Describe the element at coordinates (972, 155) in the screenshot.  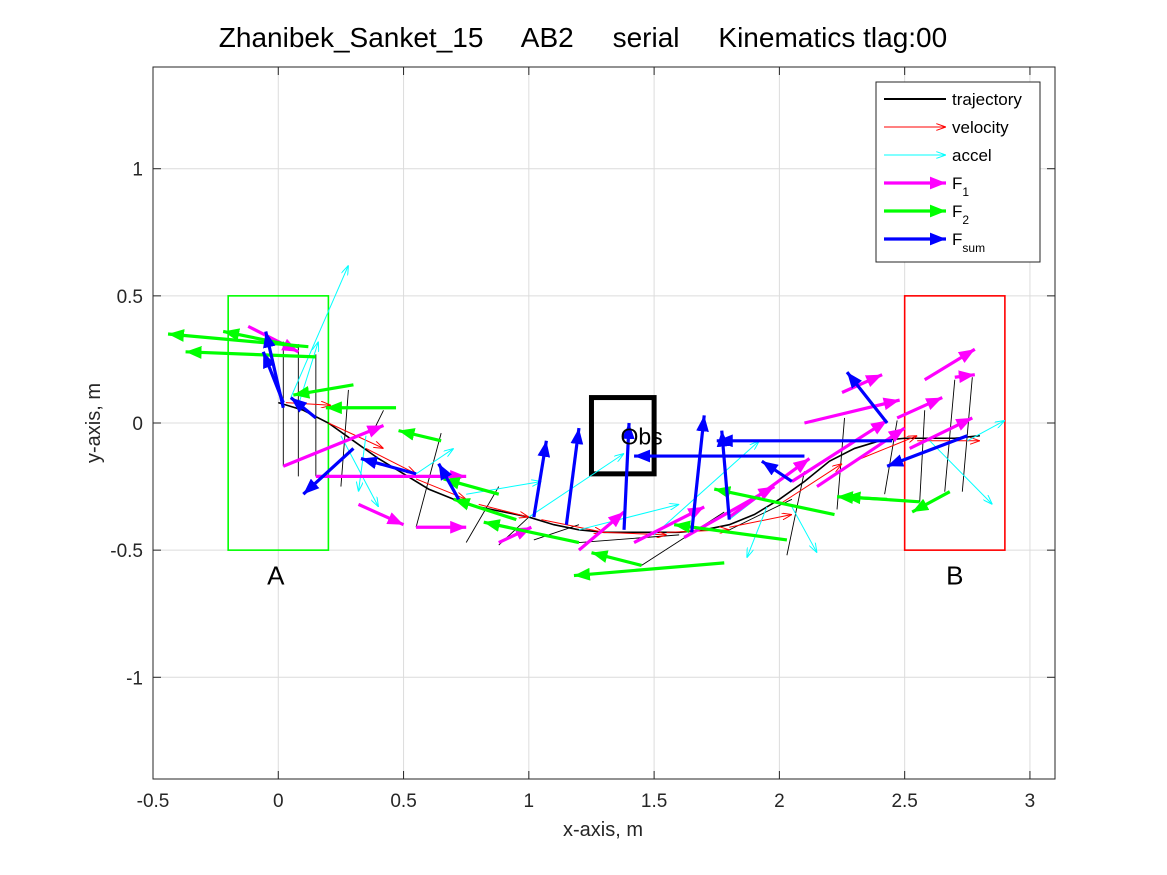
I see `legend-label: accel` at that location.